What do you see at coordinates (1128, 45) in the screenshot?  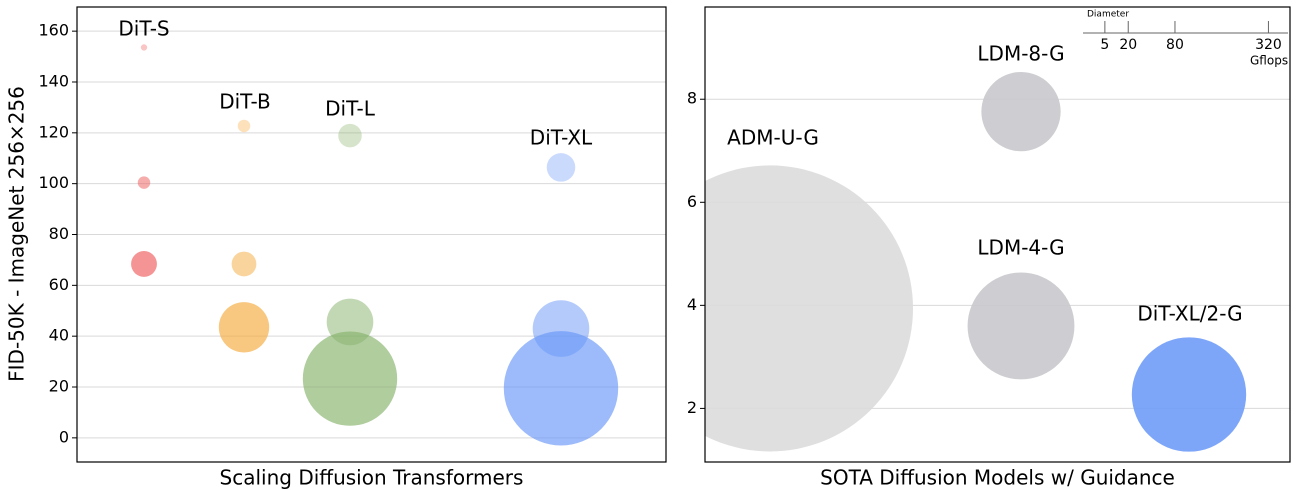 I see `size-legend-label: 20` at bounding box center [1128, 45].